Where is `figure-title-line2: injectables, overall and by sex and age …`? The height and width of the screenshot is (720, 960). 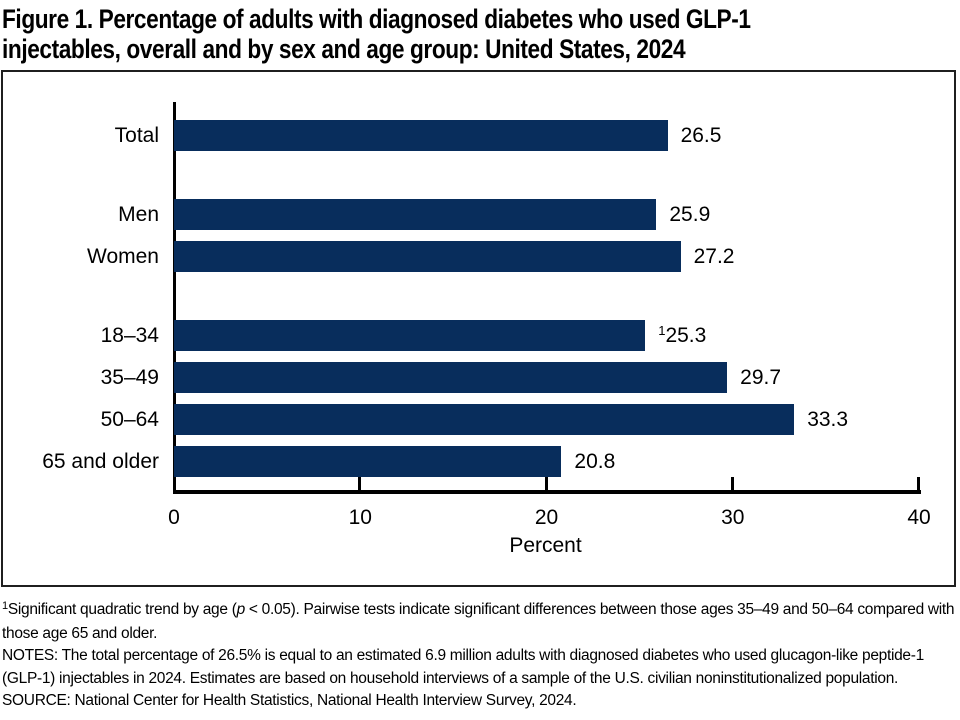 figure-title-line2: injectables, overall and by sex and age … is located at coordinates (344, 49).